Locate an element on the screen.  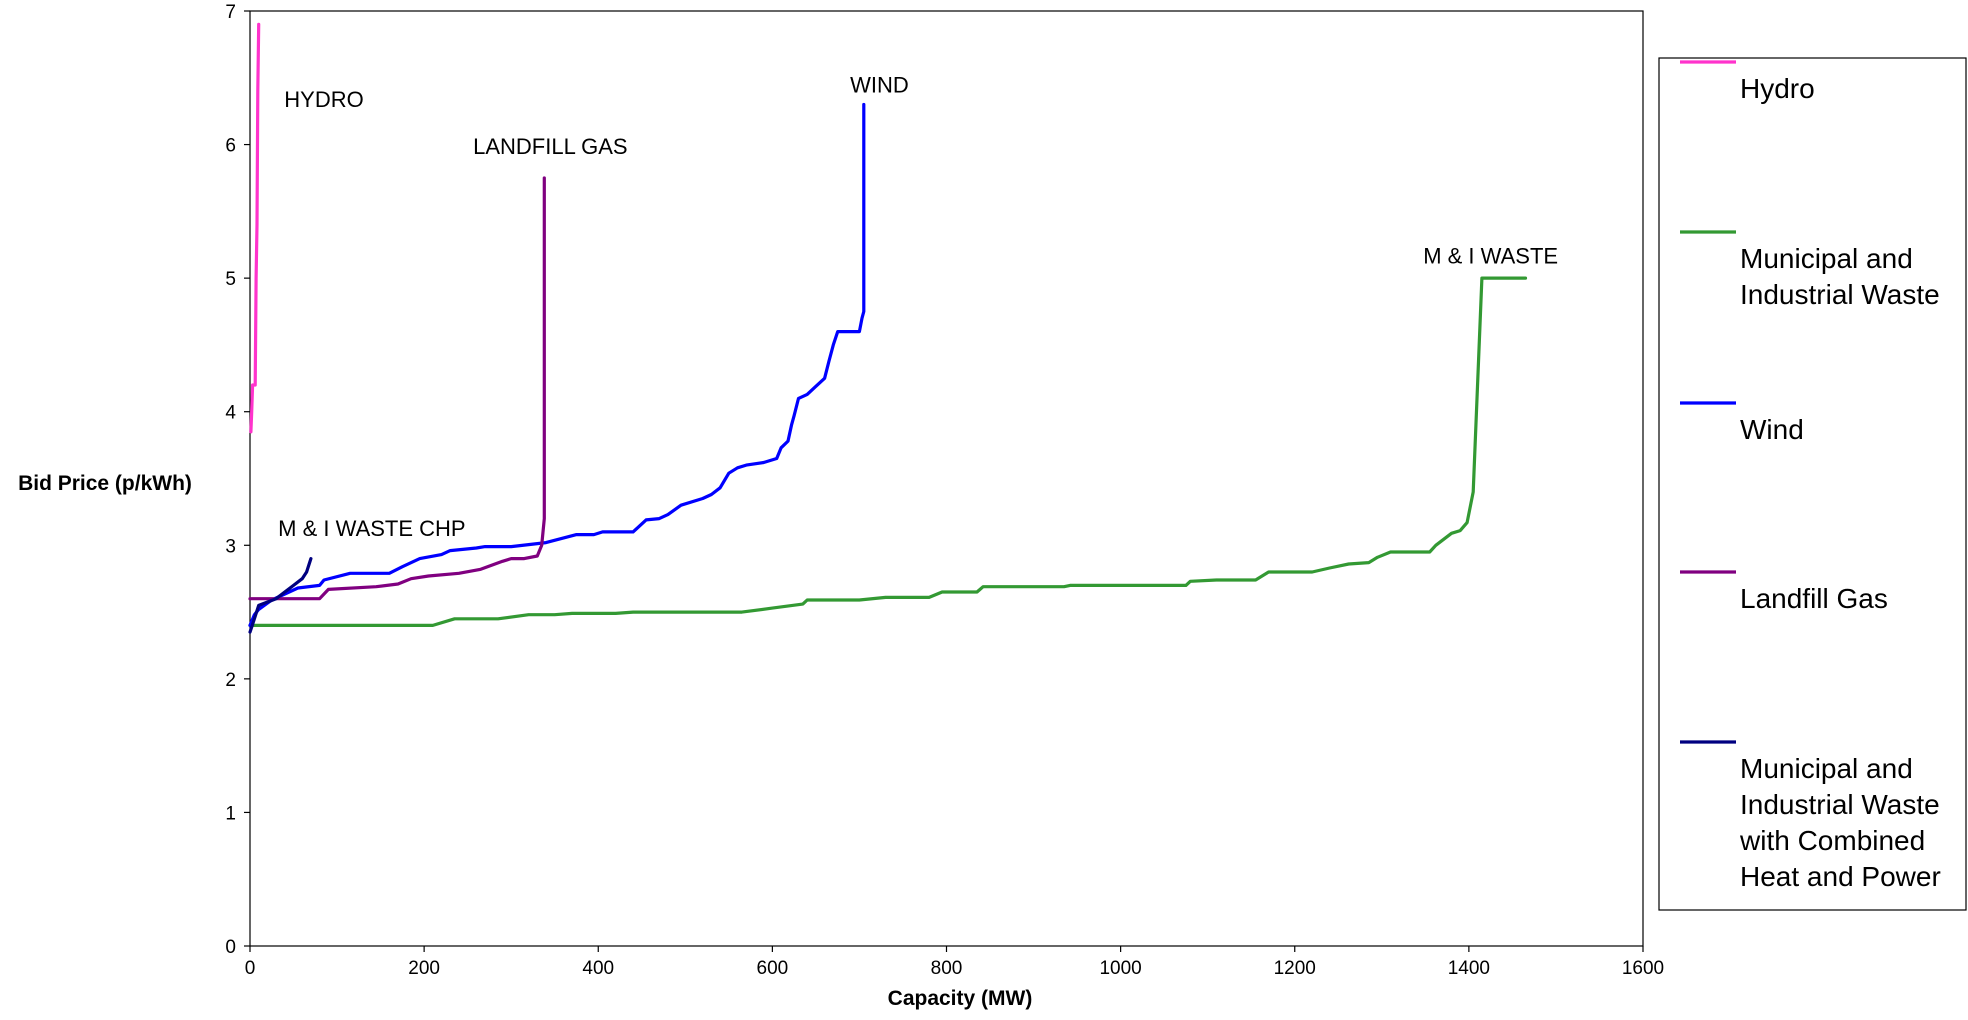
legend-box is located at coordinates (1812, 484).